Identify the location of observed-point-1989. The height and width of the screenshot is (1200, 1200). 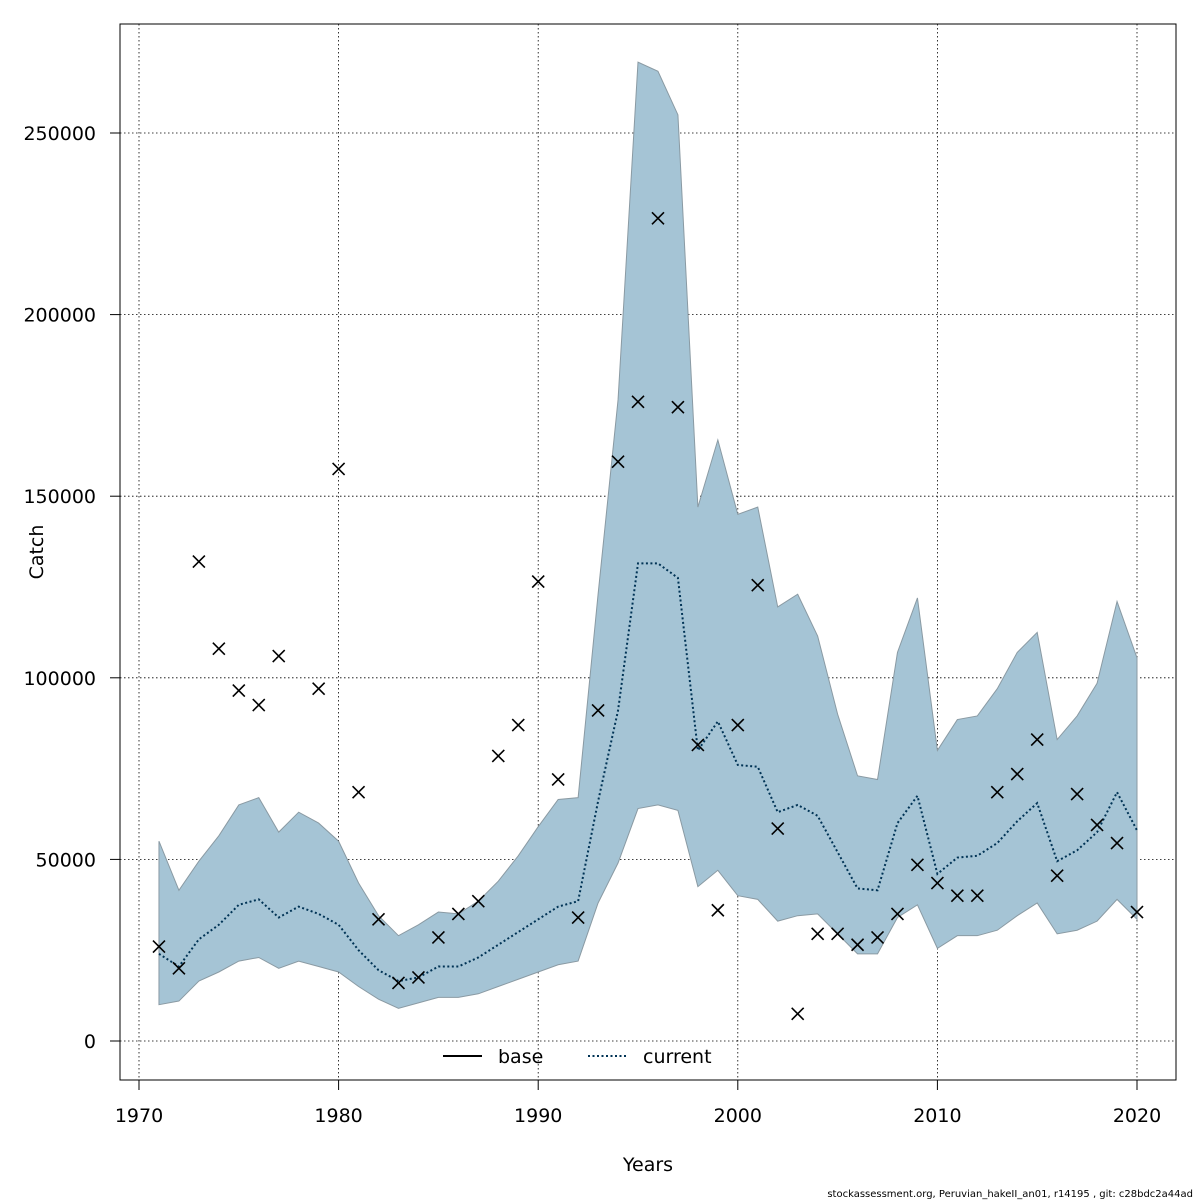
(518, 725).